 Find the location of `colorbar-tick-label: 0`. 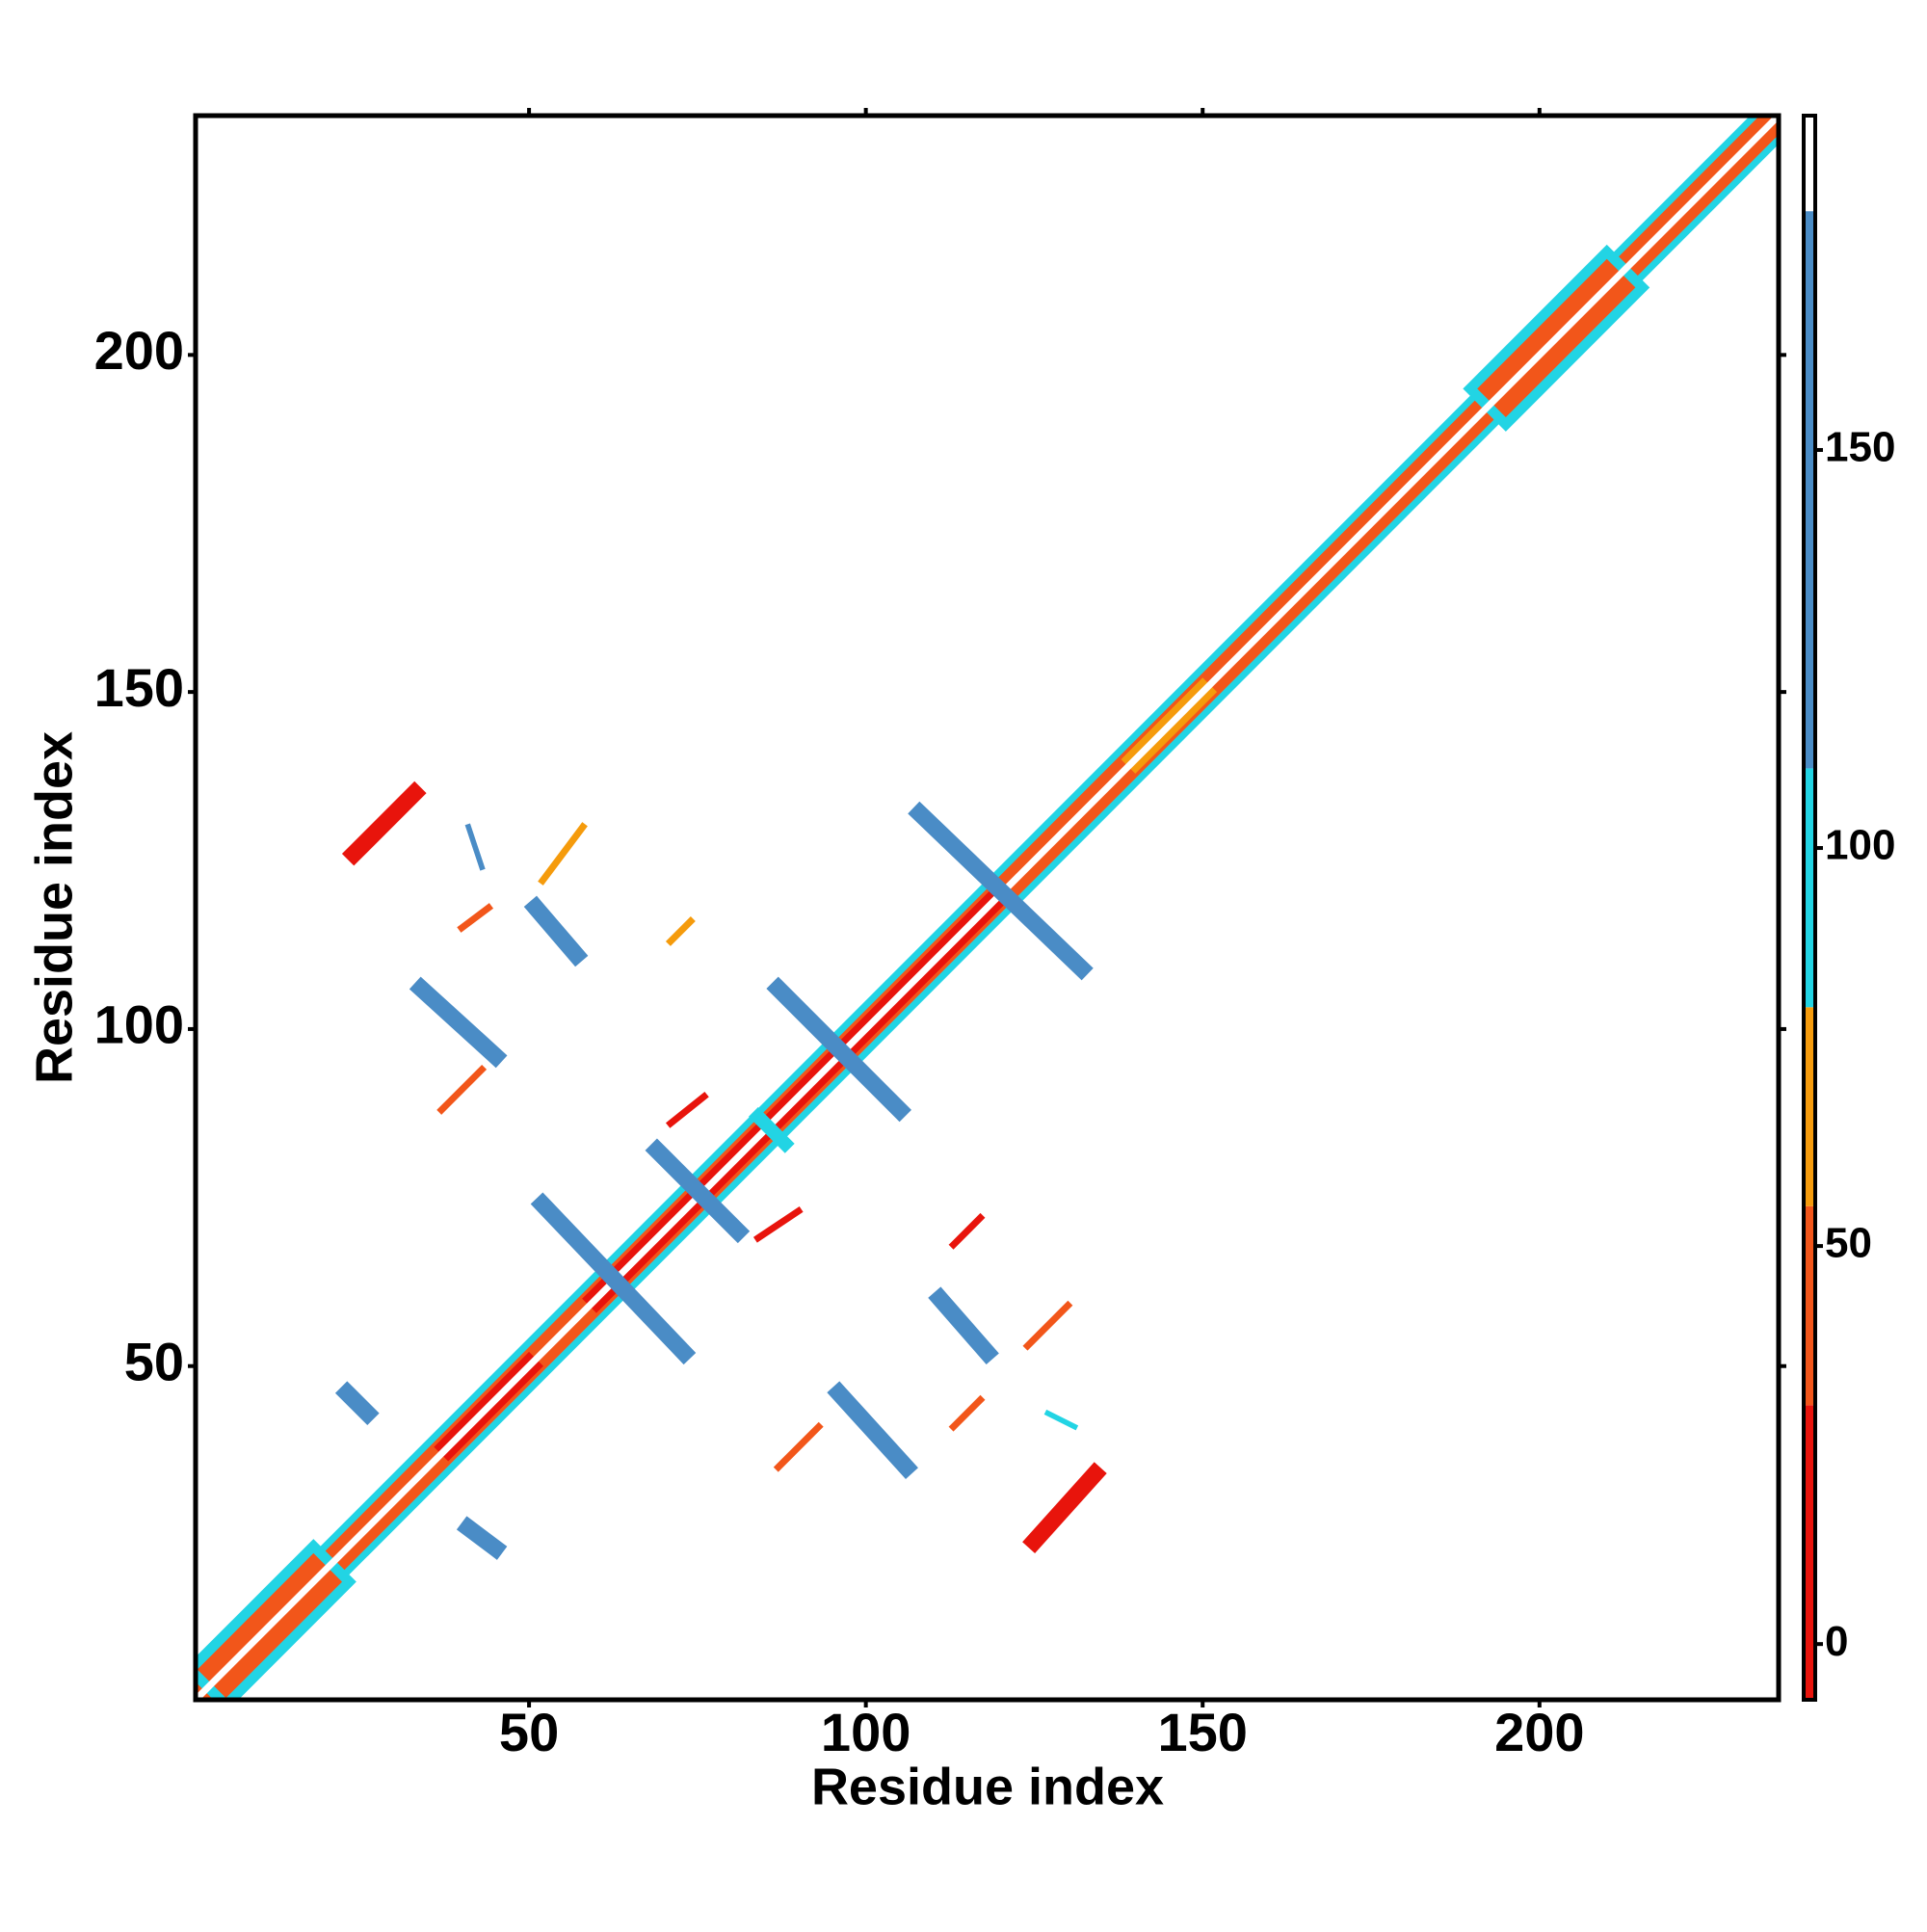

colorbar-tick-label: 0 is located at coordinates (1836, 1641).